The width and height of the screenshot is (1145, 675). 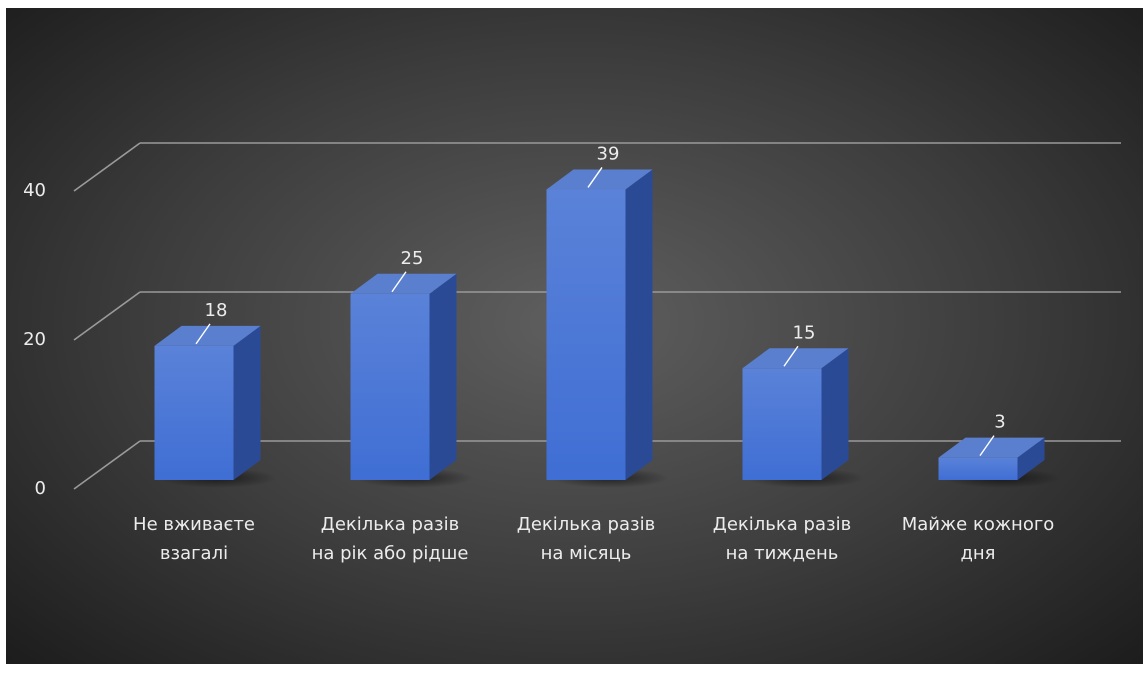 I want to click on x-tick-label: Майже кожного дня, so click(x=978, y=539).